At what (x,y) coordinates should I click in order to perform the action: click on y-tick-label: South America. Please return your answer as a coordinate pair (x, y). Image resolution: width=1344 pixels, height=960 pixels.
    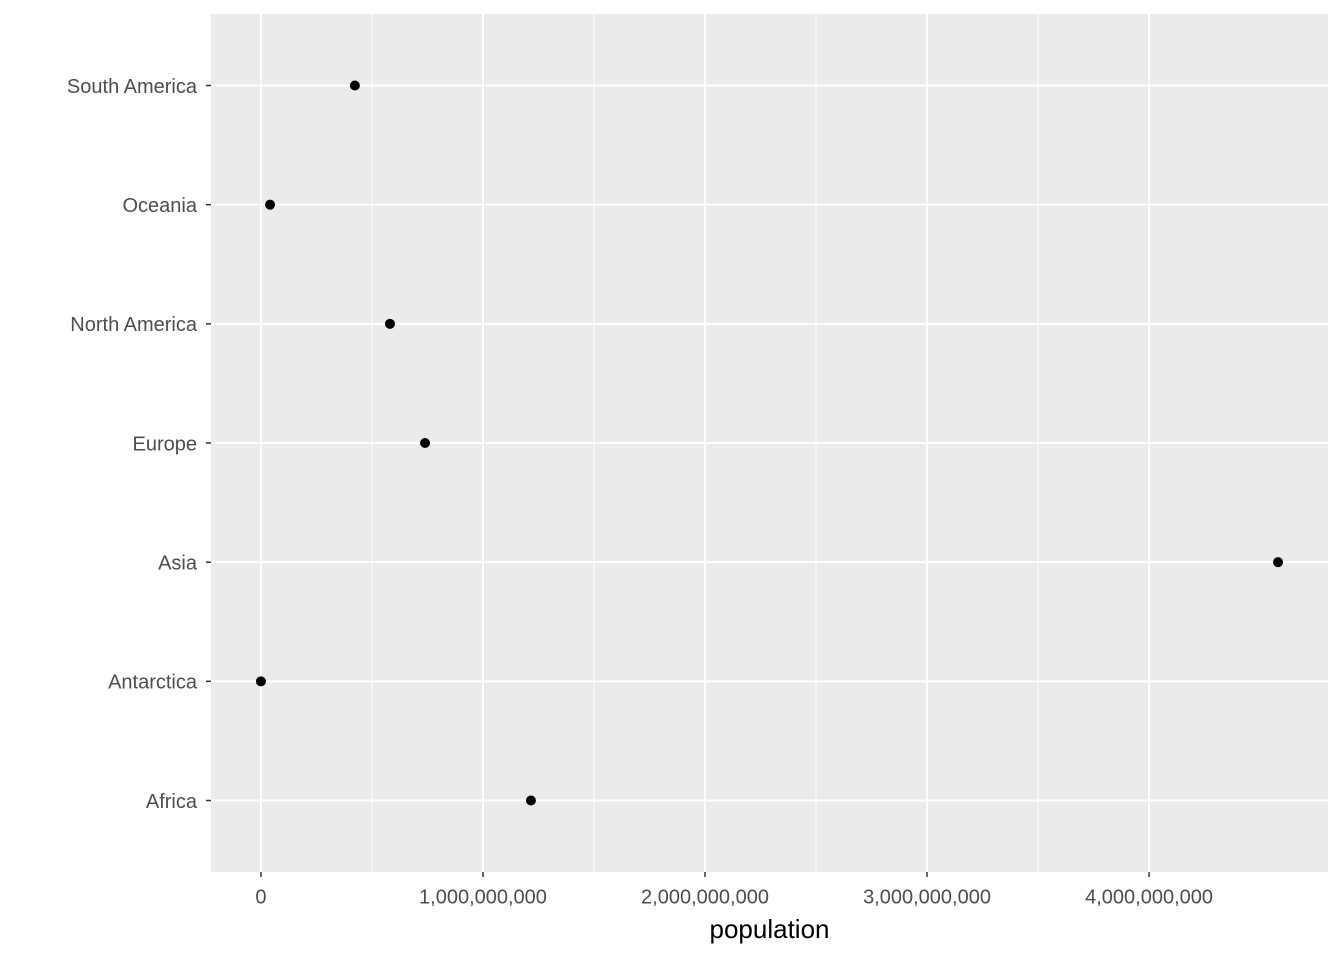
    Looking at the image, I should click on (132, 87).